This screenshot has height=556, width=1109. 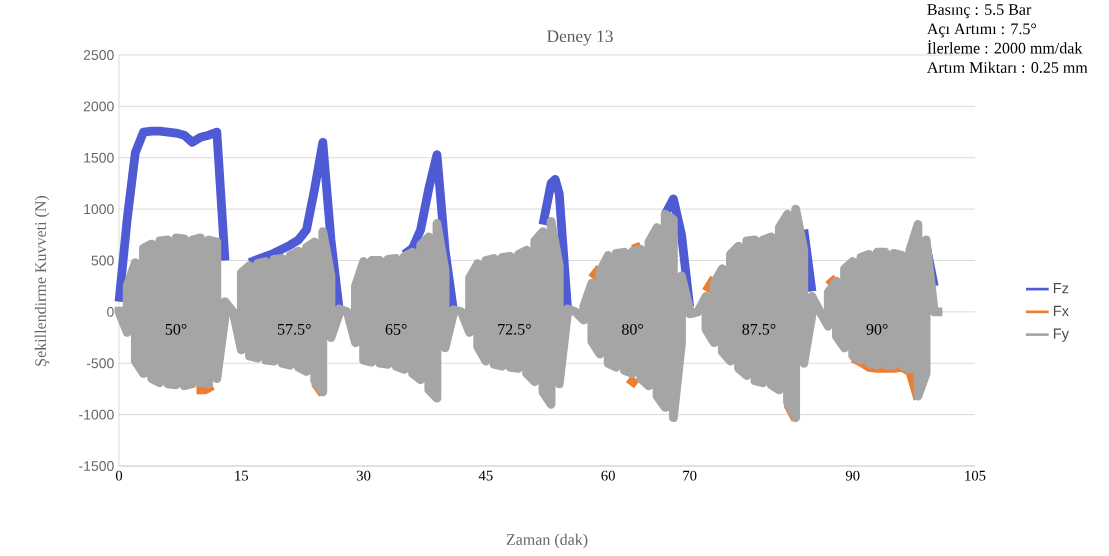 I want to click on annotation: 57.5°, so click(x=294, y=329).